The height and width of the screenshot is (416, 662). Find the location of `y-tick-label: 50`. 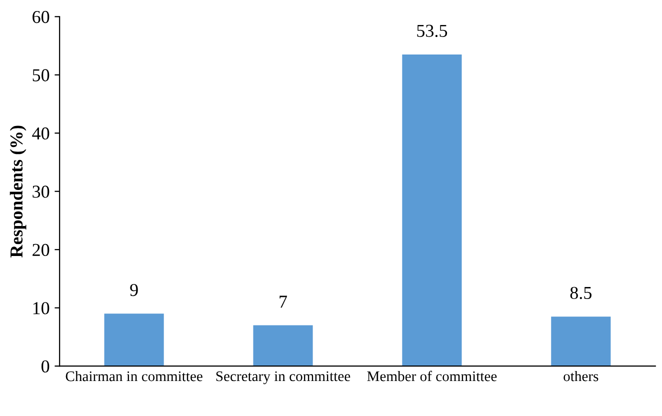

y-tick-label: 50 is located at coordinates (41, 75).